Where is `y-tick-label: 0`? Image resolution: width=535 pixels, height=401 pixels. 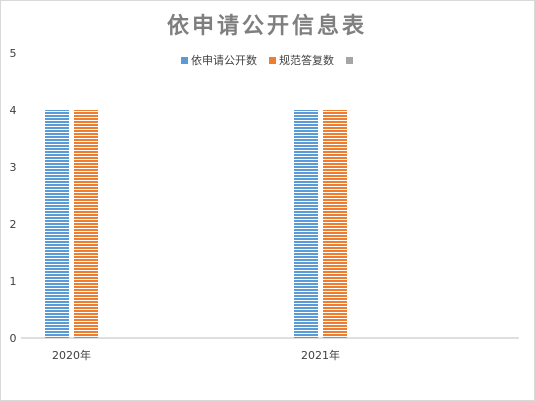 y-tick-label: 0 is located at coordinates (13, 338).